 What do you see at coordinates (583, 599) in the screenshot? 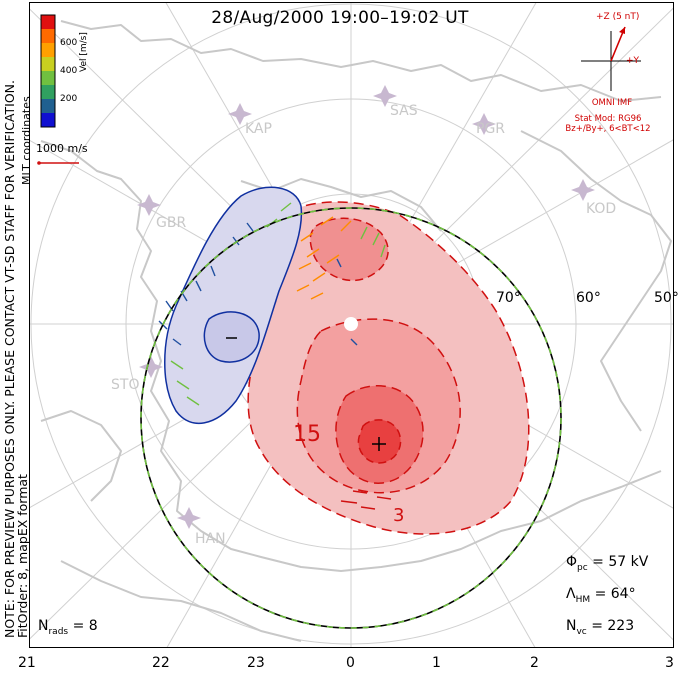
I see `stat-lambda-subscript: HM` at bounding box center [583, 599].